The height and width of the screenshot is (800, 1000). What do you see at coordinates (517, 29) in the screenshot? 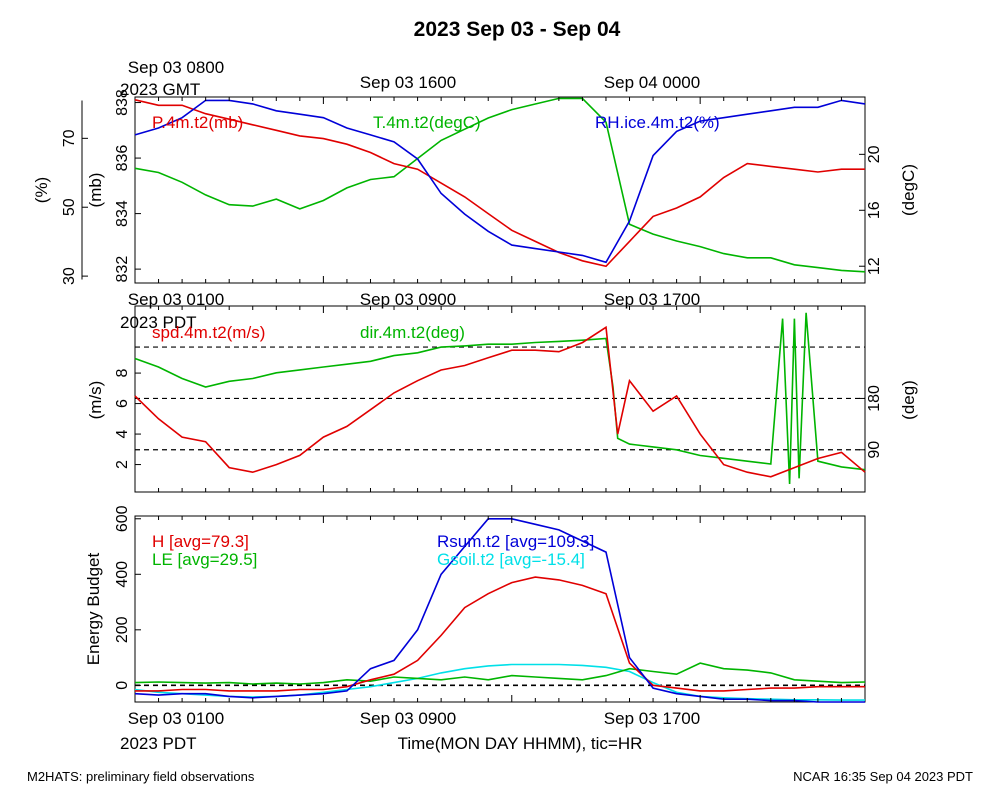
I see `chart-title: 2023 Sep 03 - Sep 04` at bounding box center [517, 29].